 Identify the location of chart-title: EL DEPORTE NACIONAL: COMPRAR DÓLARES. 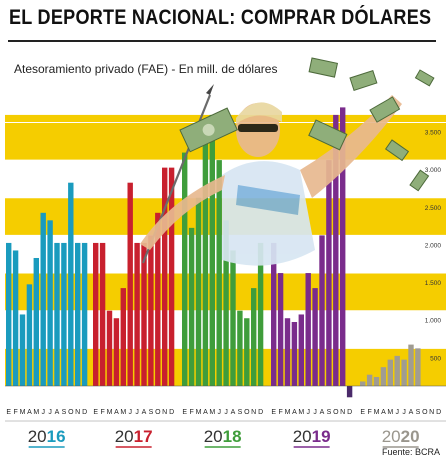
(220, 17).